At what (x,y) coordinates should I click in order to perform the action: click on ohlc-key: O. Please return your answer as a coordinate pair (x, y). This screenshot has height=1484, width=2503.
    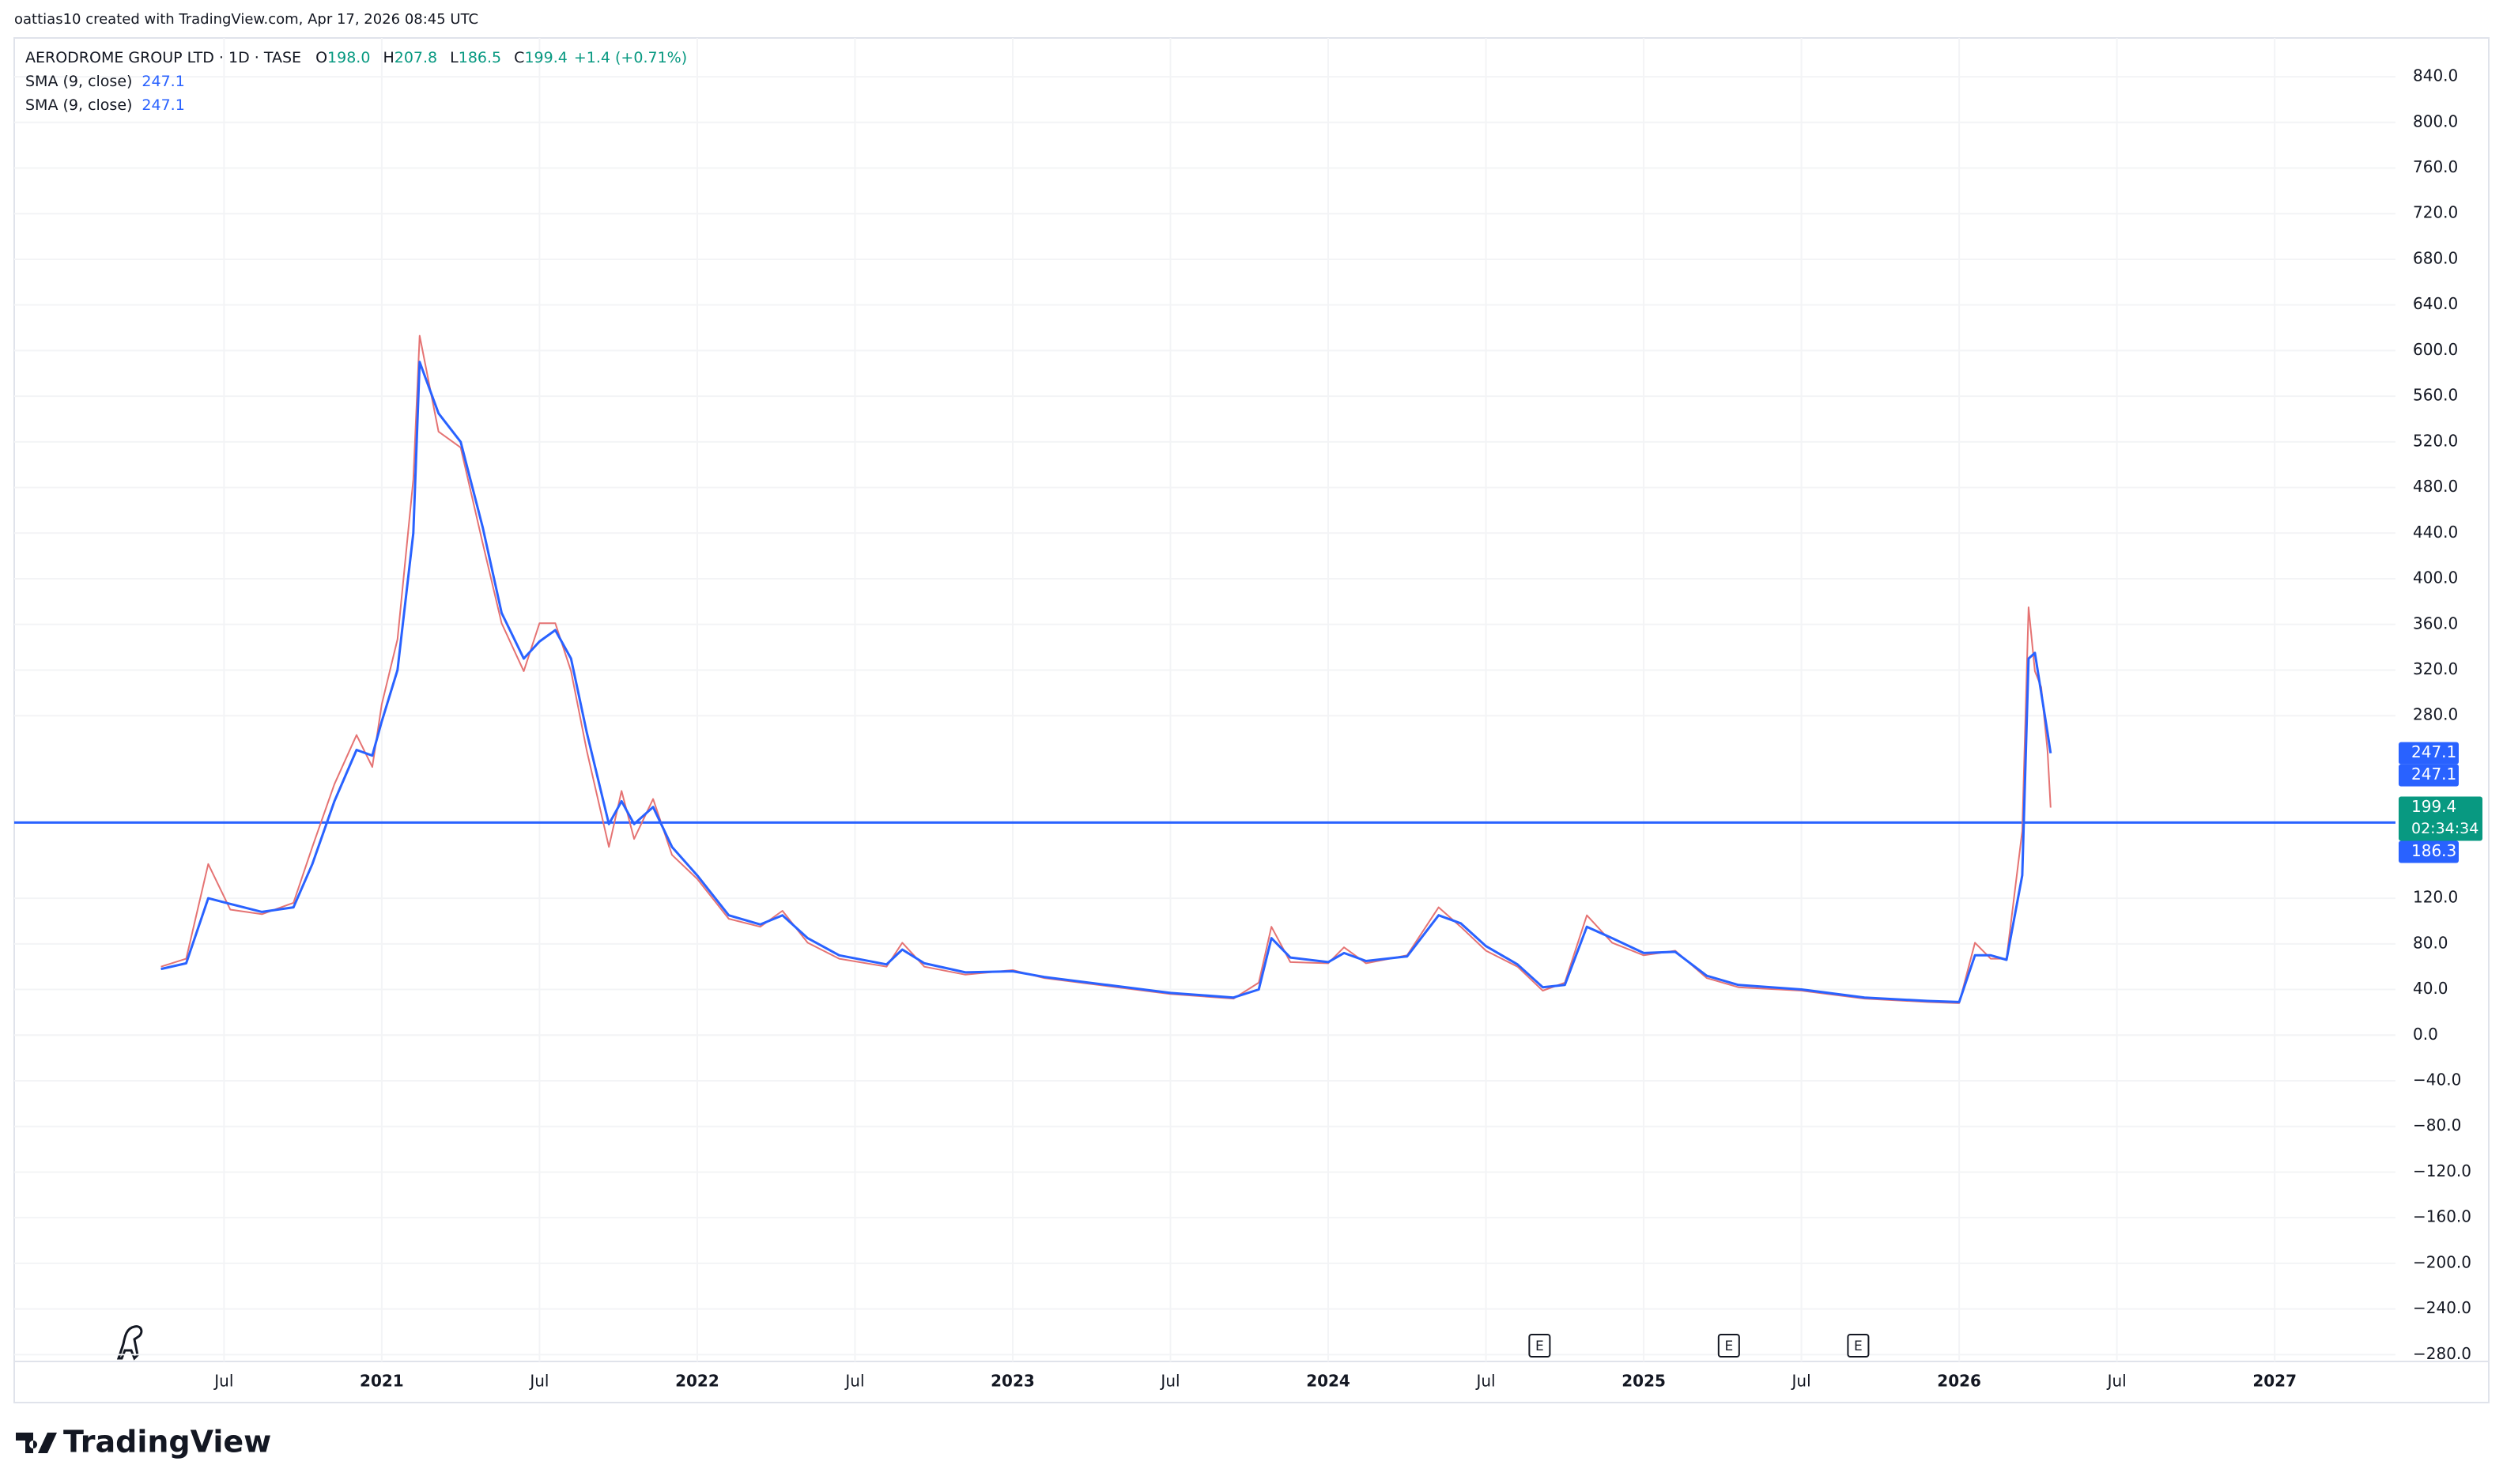
    Looking at the image, I should click on (322, 57).